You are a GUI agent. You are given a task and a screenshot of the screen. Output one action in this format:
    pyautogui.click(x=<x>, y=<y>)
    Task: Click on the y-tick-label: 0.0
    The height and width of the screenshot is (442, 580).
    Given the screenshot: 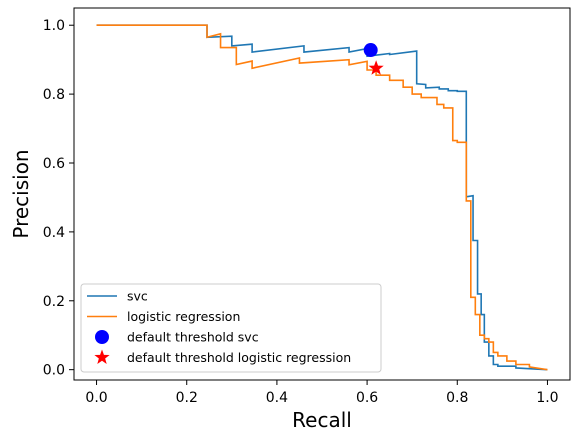 What is the action you would take?
    pyautogui.click(x=54, y=371)
    